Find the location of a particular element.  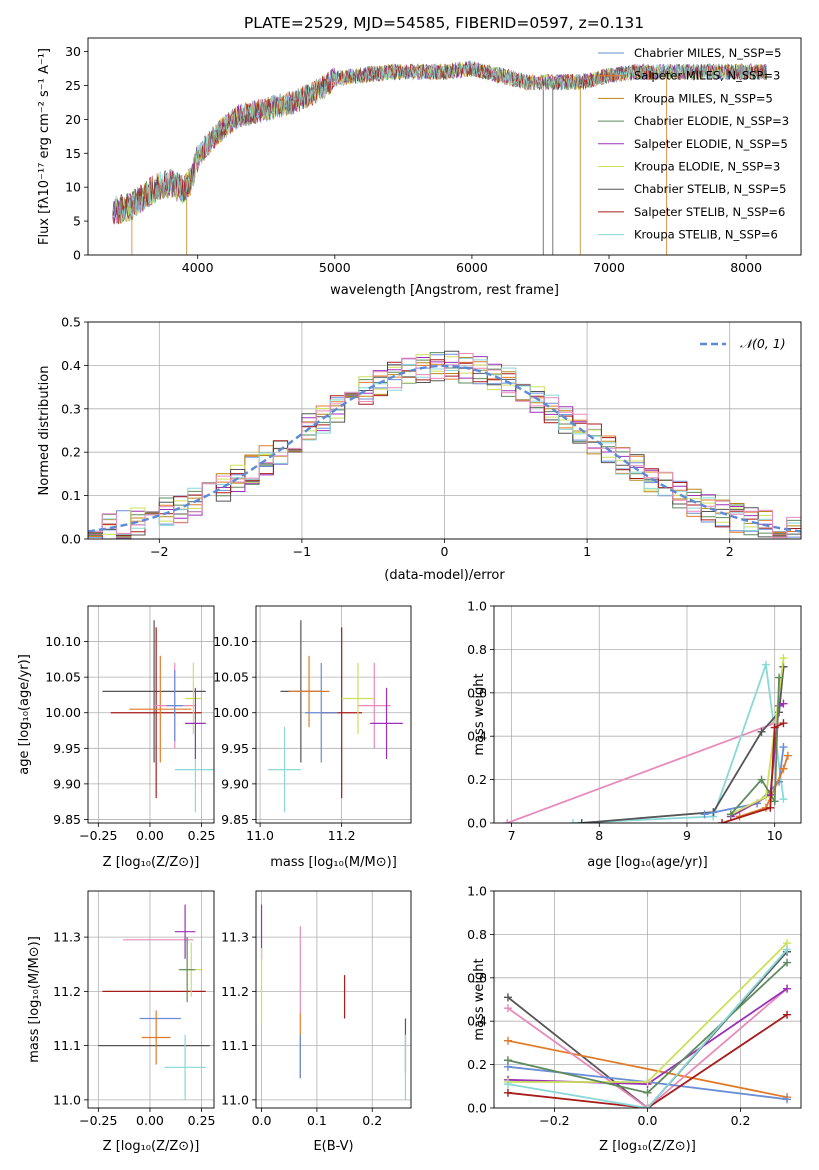

legend-entry: Kroupa STELIB, N_SSP=6 is located at coordinates (706, 235).